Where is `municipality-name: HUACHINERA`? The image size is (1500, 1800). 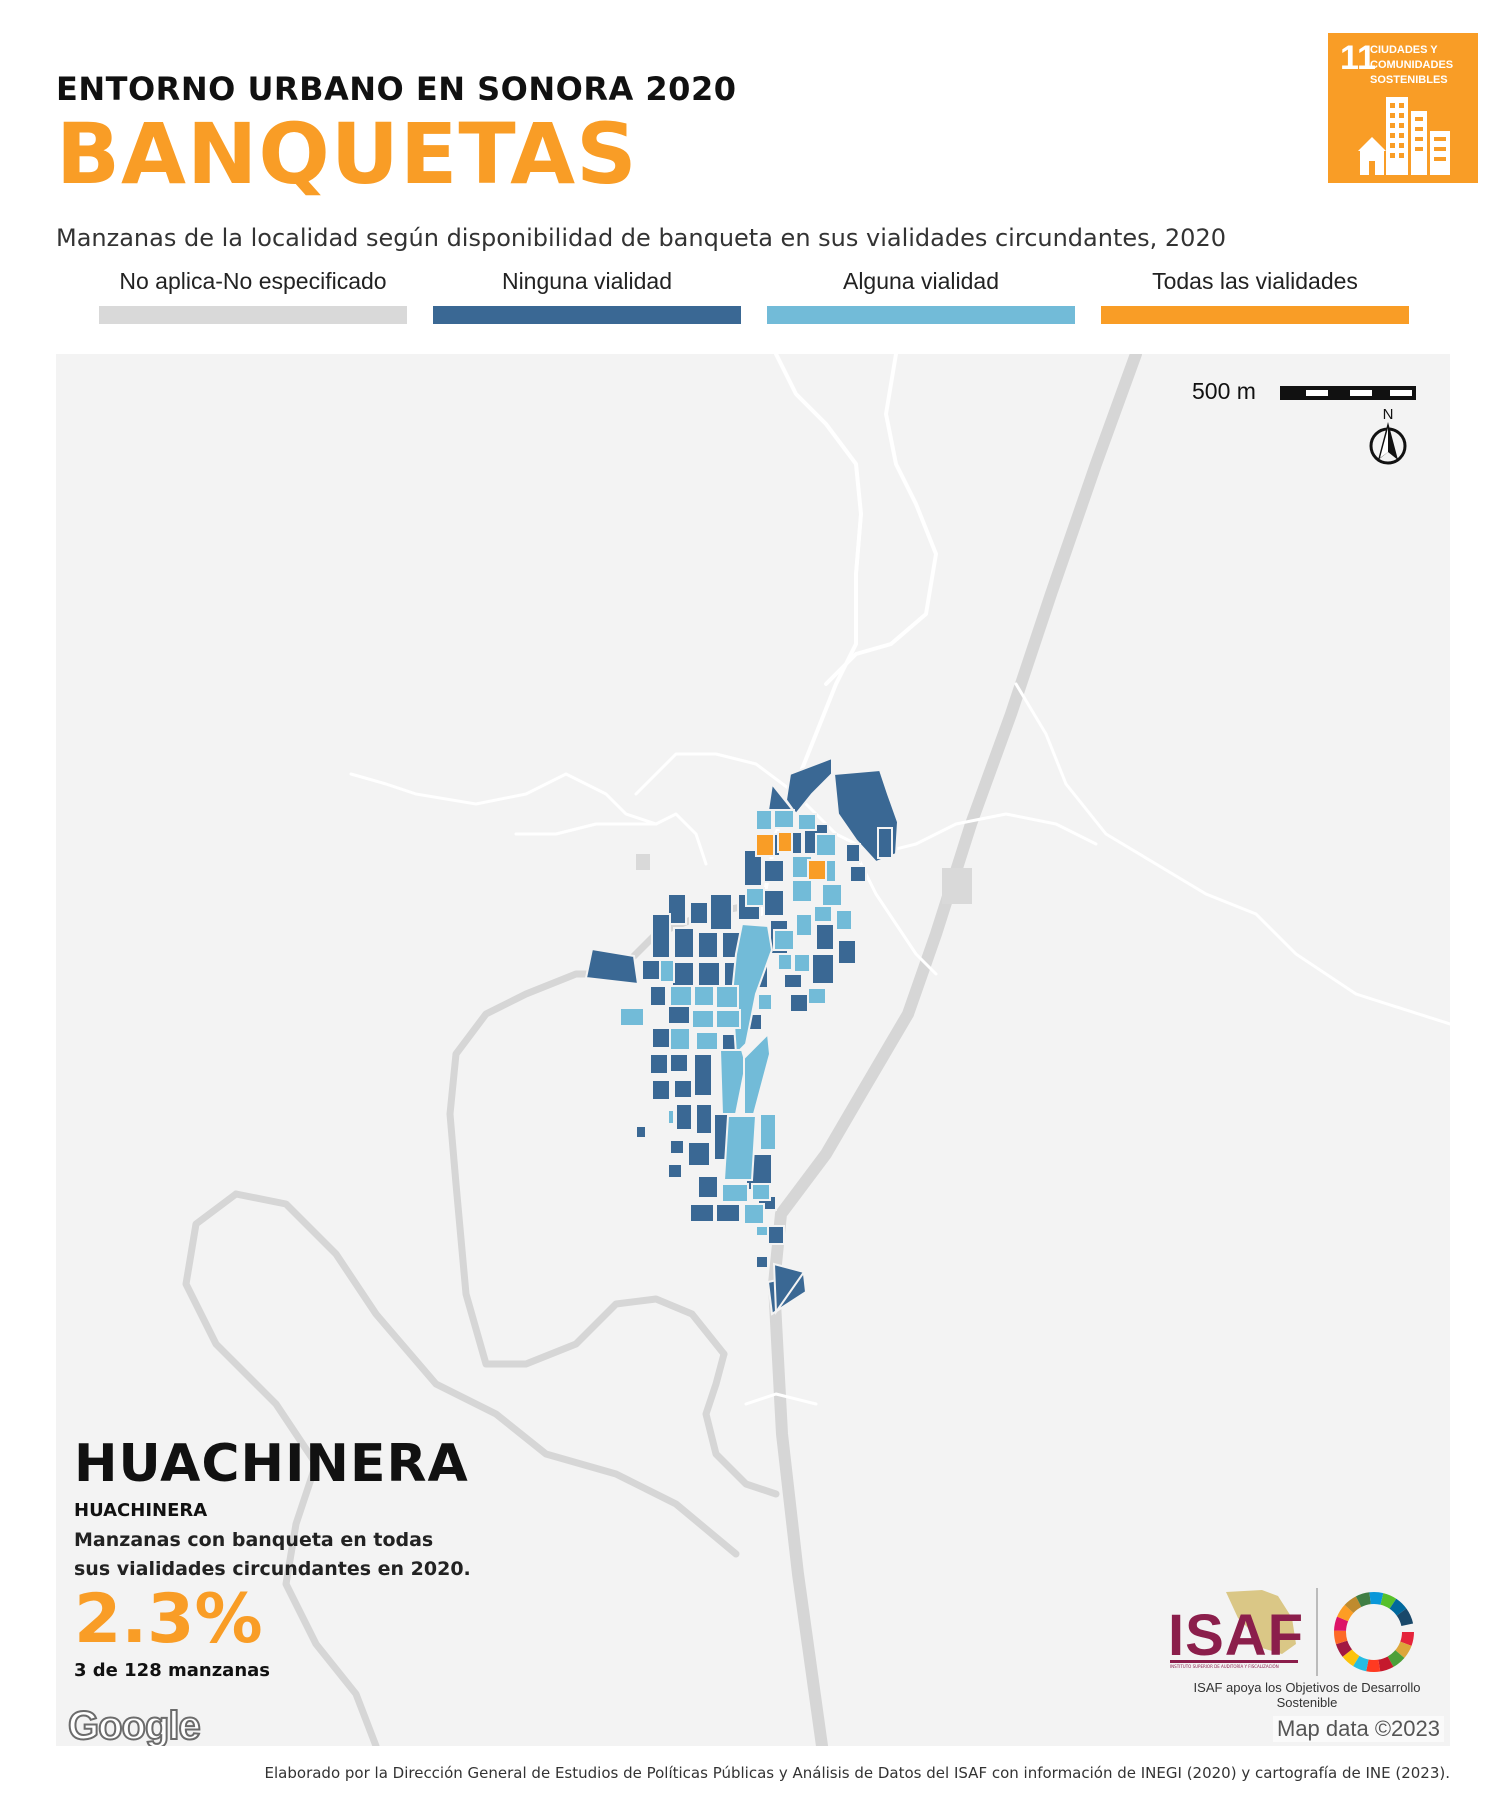 municipality-name: HUACHINERA is located at coordinates (141, 1510).